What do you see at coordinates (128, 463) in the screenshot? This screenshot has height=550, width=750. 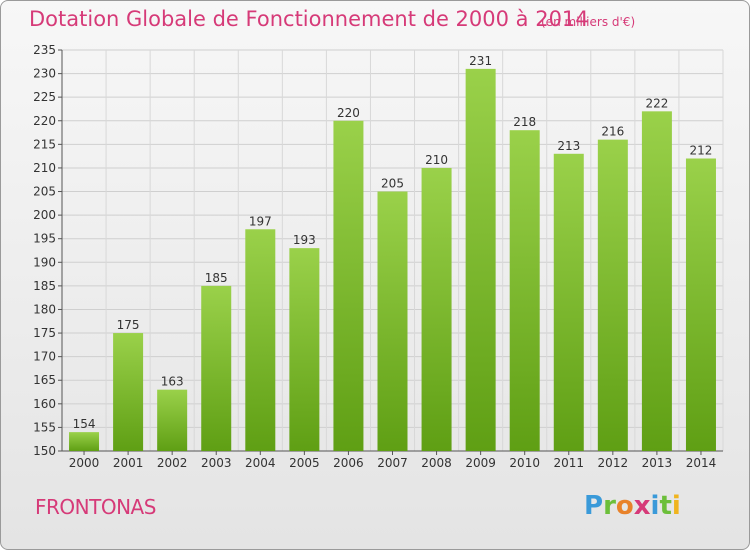 I see `x-tick-label: 2001` at bounding box center [128, 463].